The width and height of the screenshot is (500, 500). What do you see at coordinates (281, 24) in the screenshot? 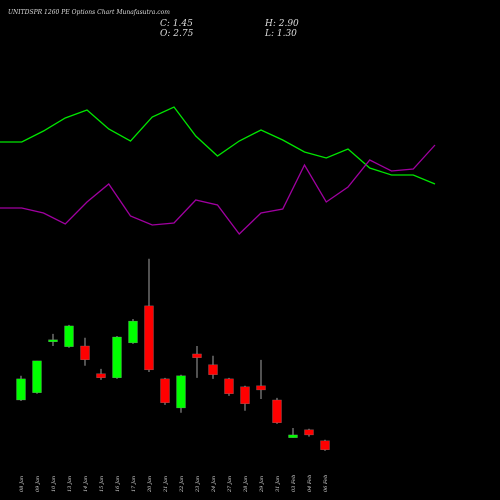
I see `high-label: H: 2.90` at bounding box center [281, 24].